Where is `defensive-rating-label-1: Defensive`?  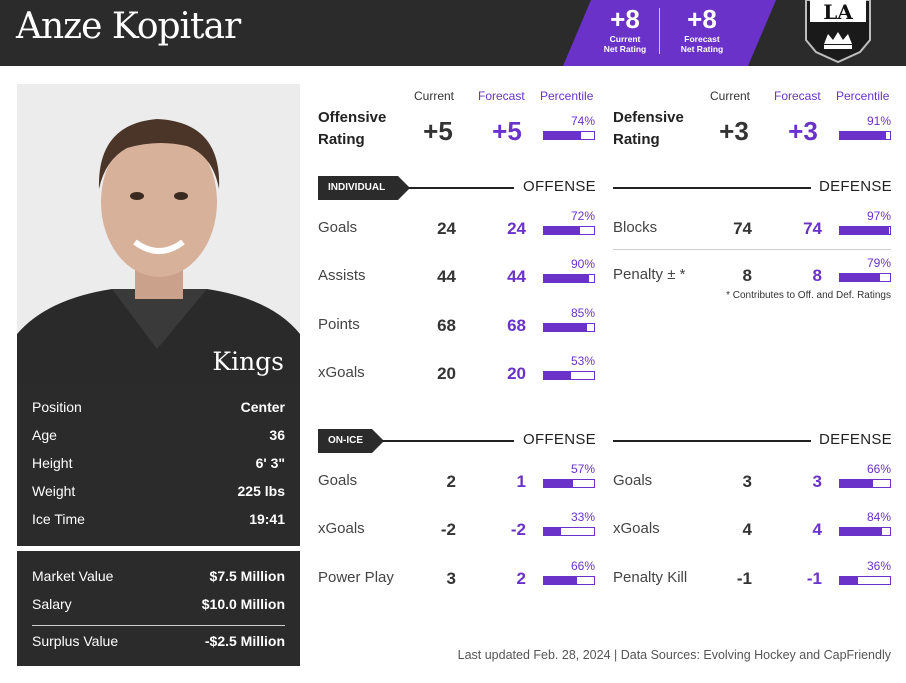
defensive-rating-label-1: Defensive is located at coordinates (648, 117).